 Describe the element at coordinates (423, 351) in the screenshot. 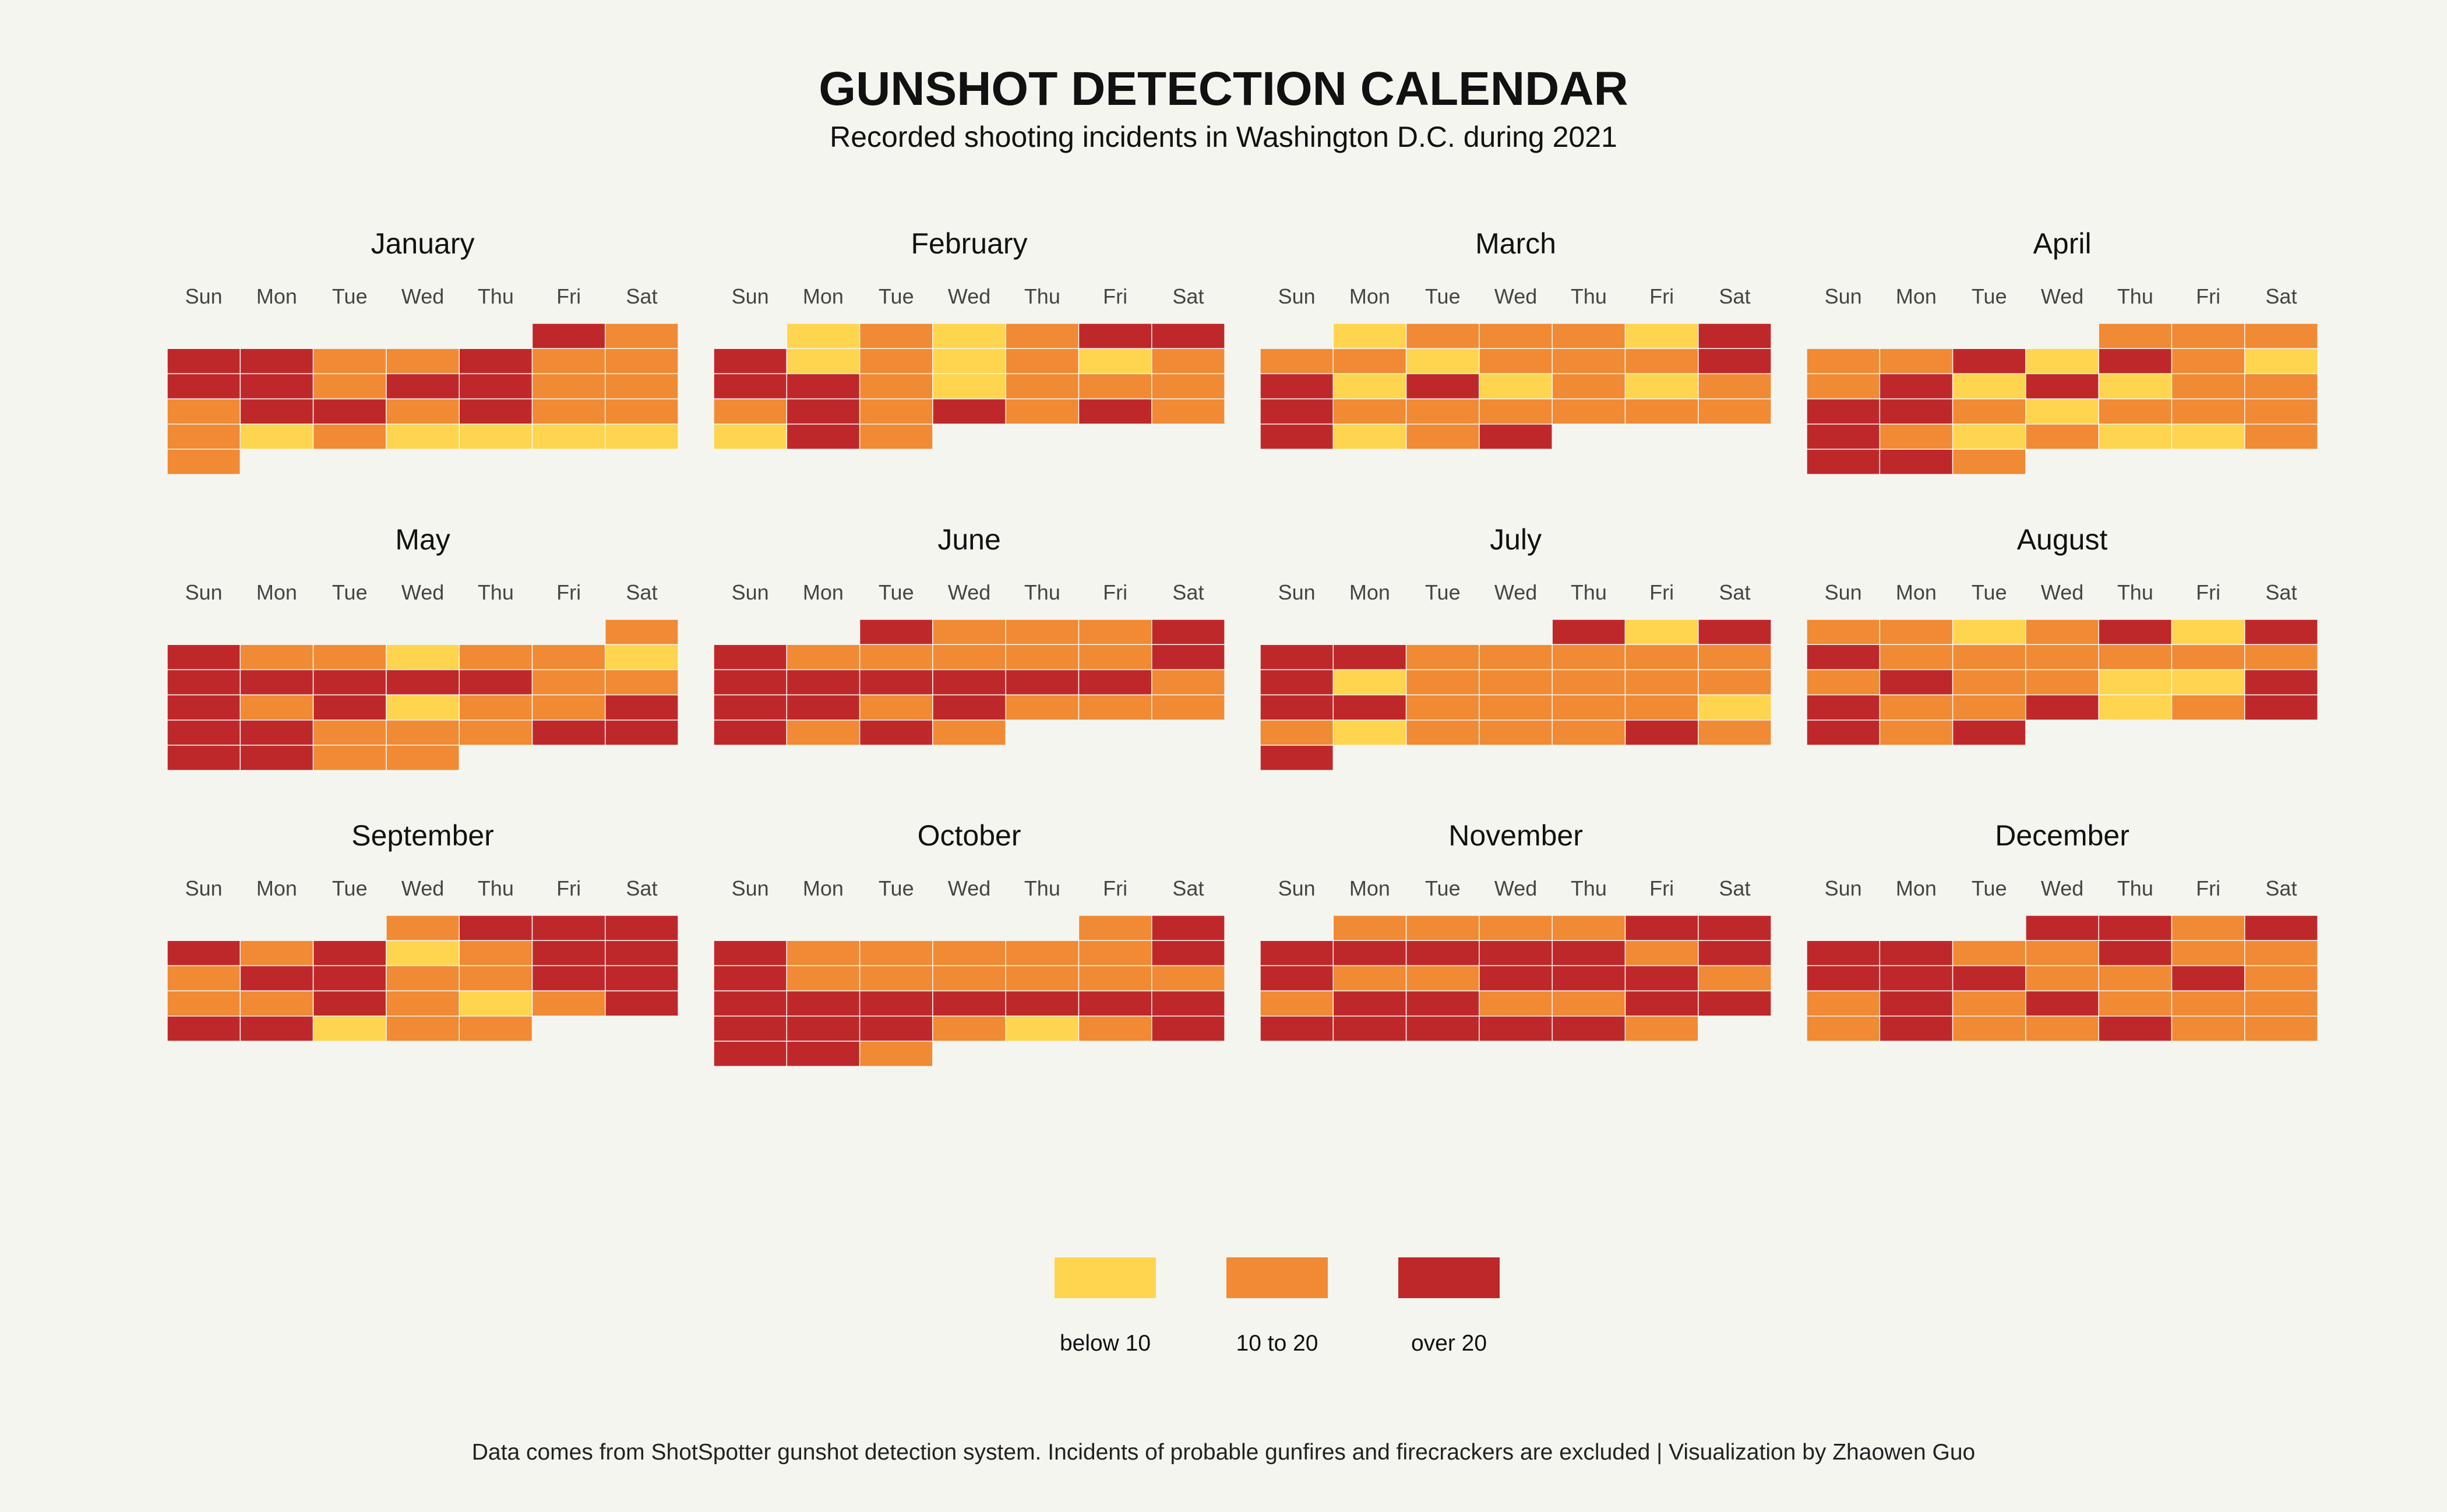

I see `month-january: January Sun Mon Tue Wed Thu Fri Sat` at that location.